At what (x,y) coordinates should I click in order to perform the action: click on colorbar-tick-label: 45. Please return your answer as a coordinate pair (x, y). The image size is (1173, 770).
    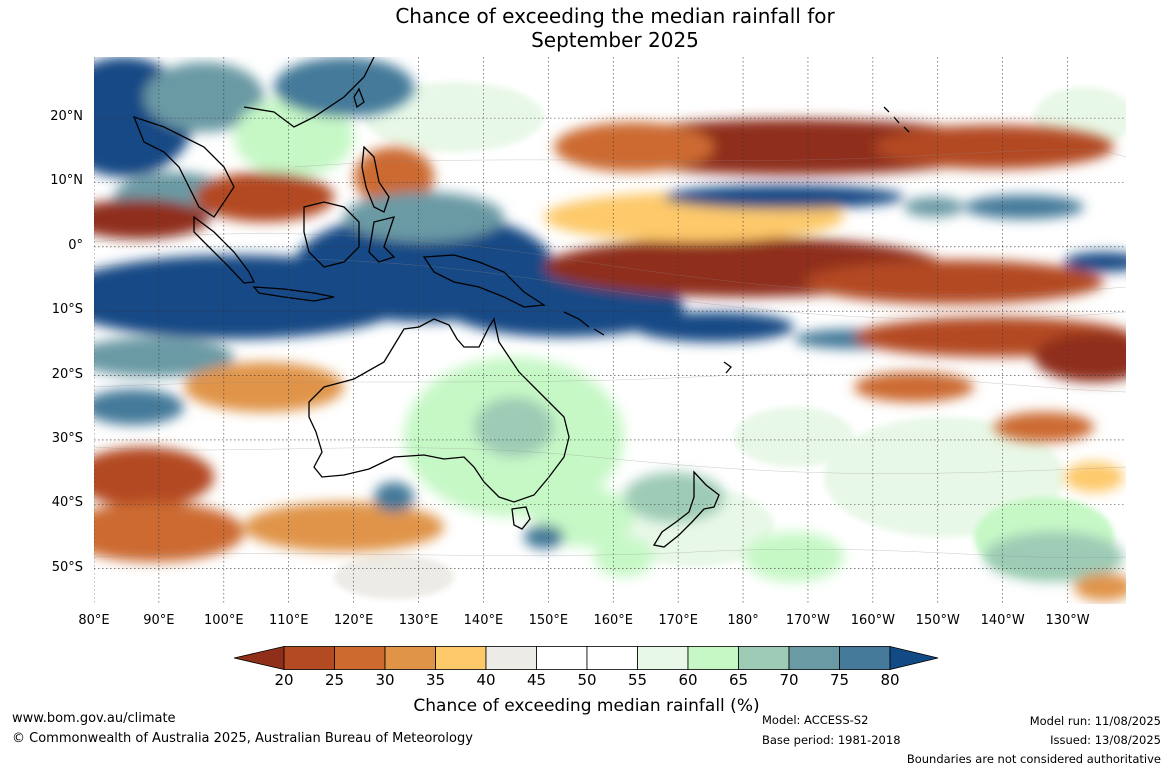
    Looking at the image, I should click on (536, 680).